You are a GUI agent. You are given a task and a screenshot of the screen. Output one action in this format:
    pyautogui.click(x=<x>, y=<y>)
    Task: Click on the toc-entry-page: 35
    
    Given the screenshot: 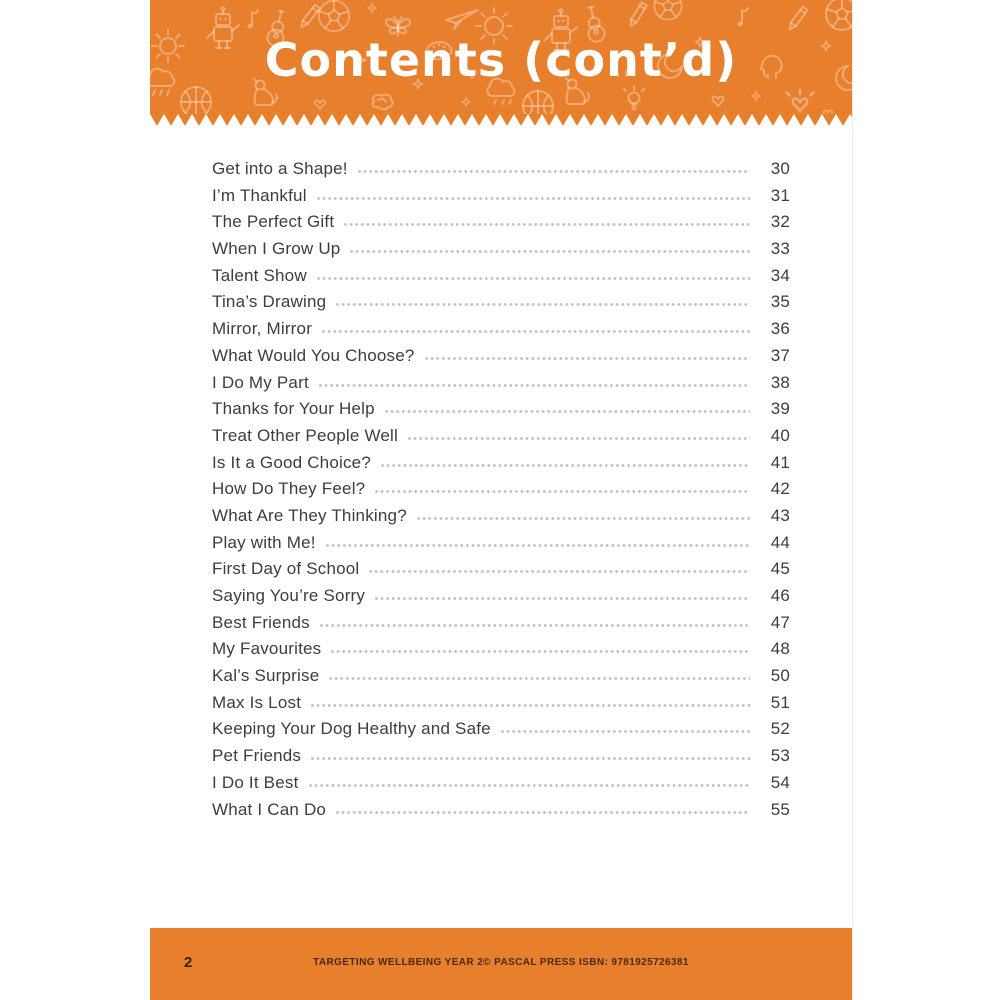 What is the action you would take?
    pyautogui.click(x=780, y=302)
    